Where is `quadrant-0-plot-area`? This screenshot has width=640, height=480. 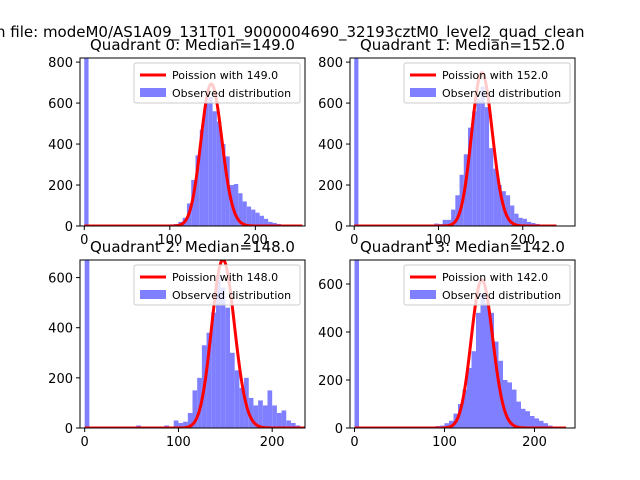 quadrant-0-plot-area is located at coordinates (193, 142).